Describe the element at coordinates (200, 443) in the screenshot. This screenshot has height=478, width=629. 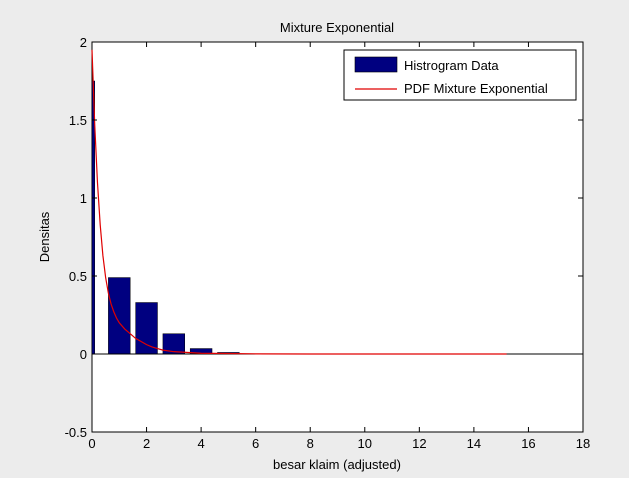
I see `x-tick-label-2: 4` at that location.